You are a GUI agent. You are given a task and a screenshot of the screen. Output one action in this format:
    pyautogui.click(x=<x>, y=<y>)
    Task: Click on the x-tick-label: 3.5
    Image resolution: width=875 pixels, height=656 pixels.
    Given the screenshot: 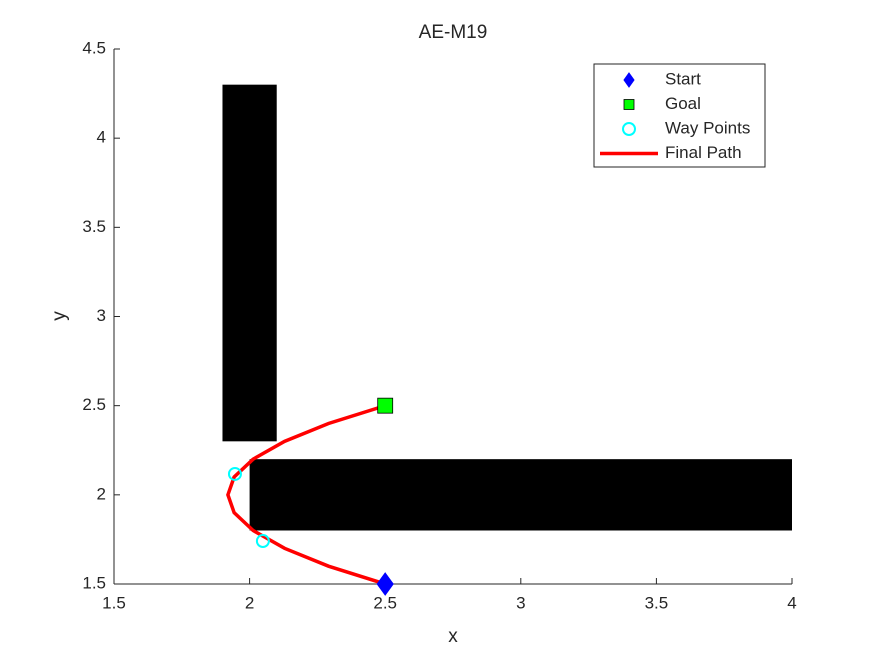 What is the action you would take?
    pyautogui.click(x=657, y=602)
    